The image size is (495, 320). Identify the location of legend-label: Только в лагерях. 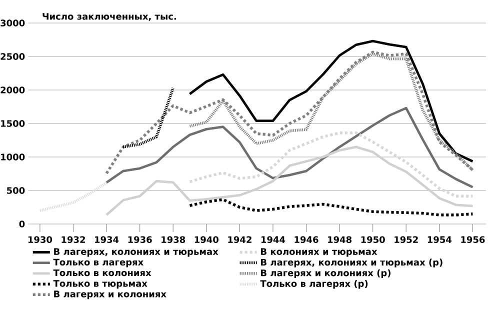
(98, 263).